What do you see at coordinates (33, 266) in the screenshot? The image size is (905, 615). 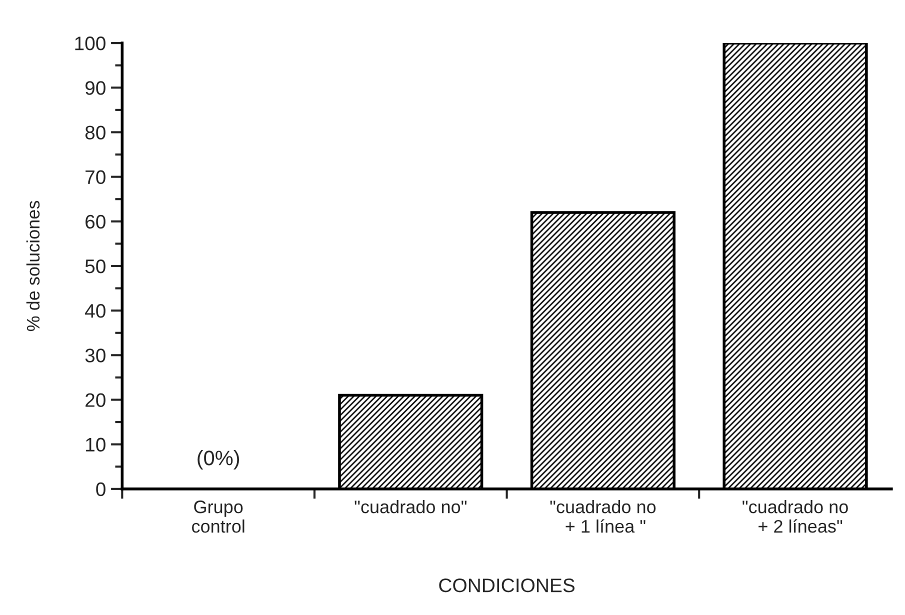 I see `y-axis-title: % de soluciones` at bounding box center [33, 266].